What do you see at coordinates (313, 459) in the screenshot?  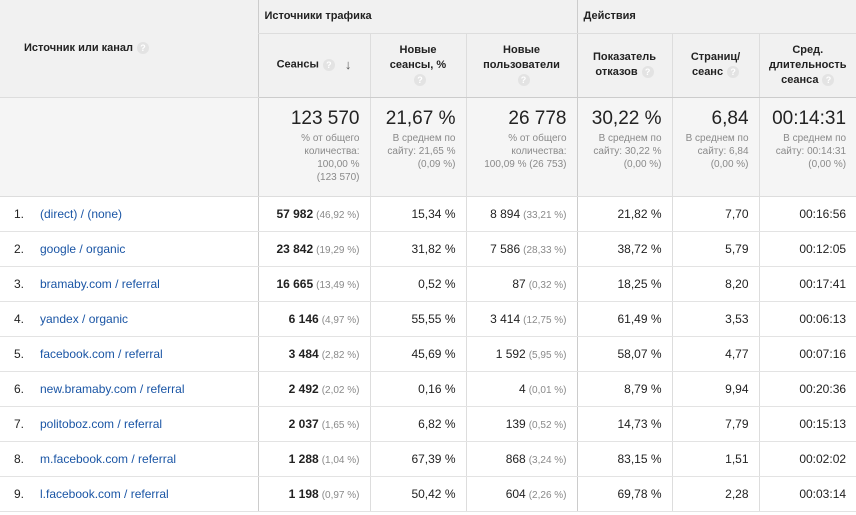 I see `sessions-cell: 1 288 (1,04 %)` at bounding box center [313, 459].